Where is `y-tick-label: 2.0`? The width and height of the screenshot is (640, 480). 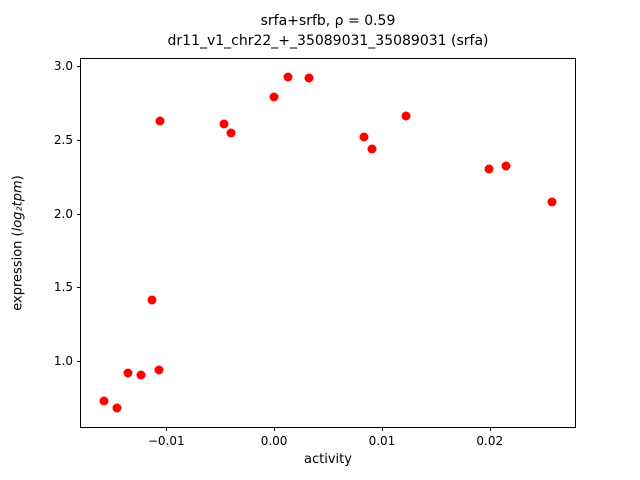
y-tick-label: 2.0 is located at coordinates (63, 213).